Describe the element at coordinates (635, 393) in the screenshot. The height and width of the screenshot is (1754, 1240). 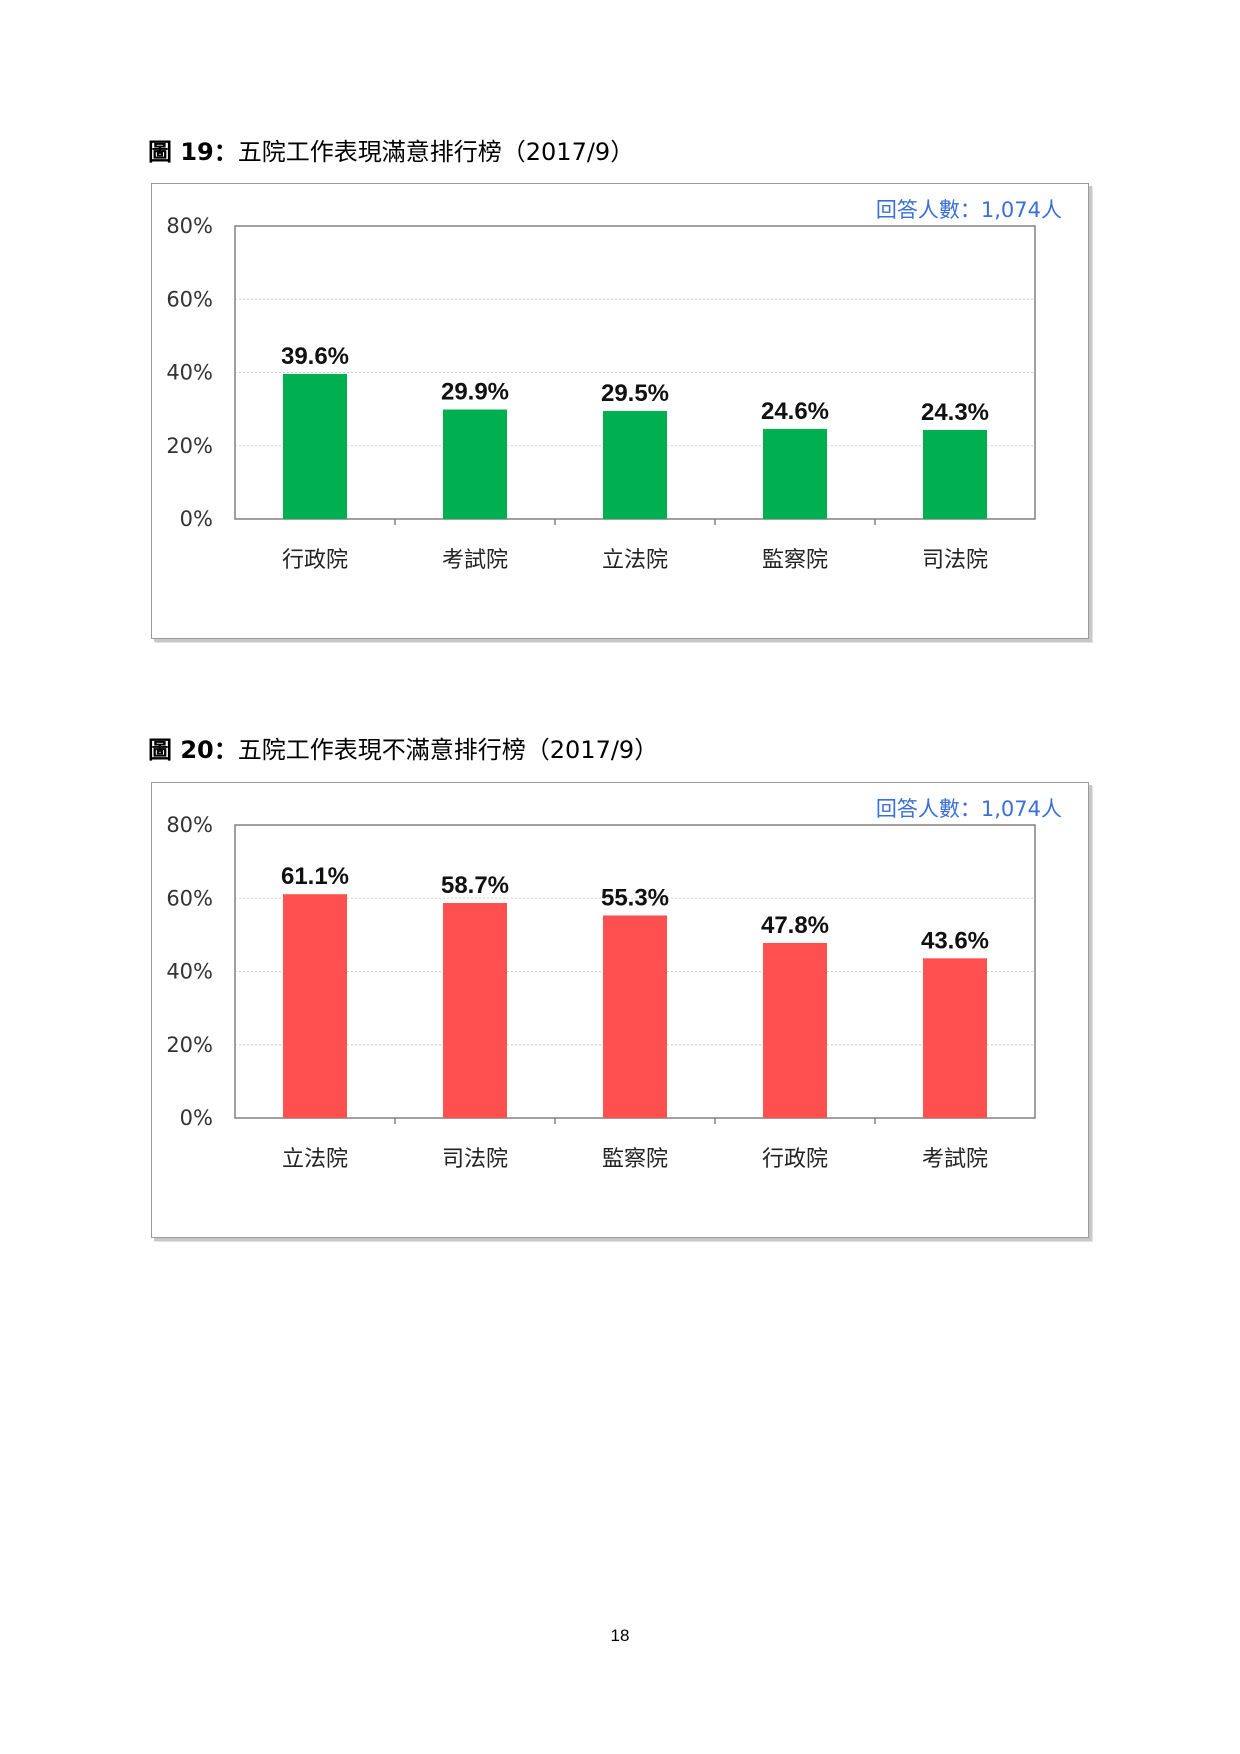
I see `data-label: 29.5%` at that location.